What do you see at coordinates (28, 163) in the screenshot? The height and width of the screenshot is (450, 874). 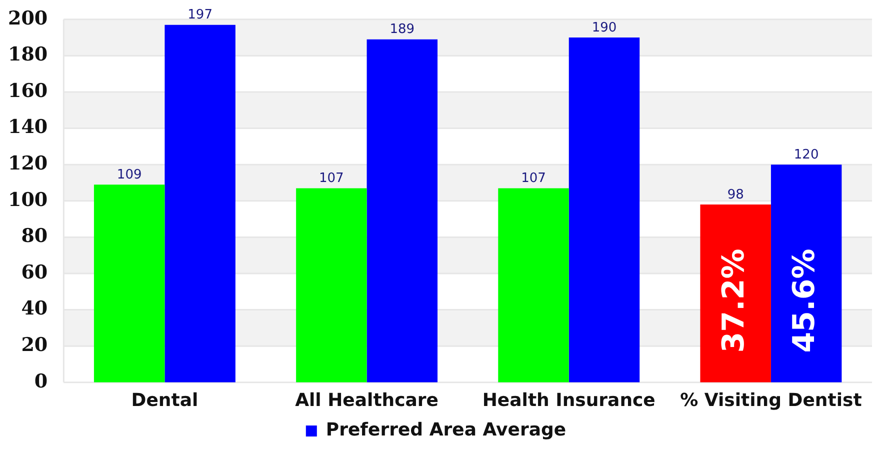 I see `y-tick-label: 120` at bounding box center [28, 163].